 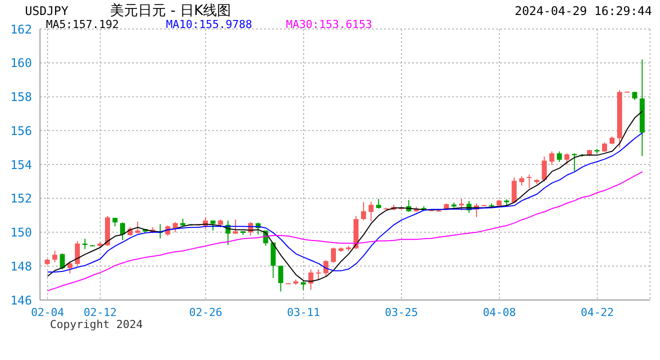 I want to click on y-tick-label: 146, so click(x=21, y=300).